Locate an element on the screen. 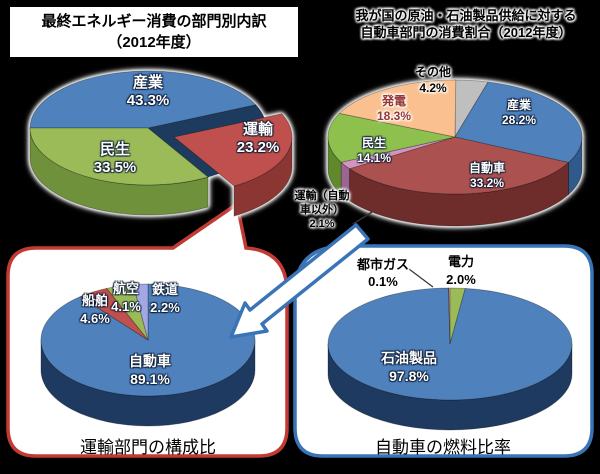 This screenshot has height=474, width=600. slice-label: 自動車 89.1% is located at coordinates (150, 370).